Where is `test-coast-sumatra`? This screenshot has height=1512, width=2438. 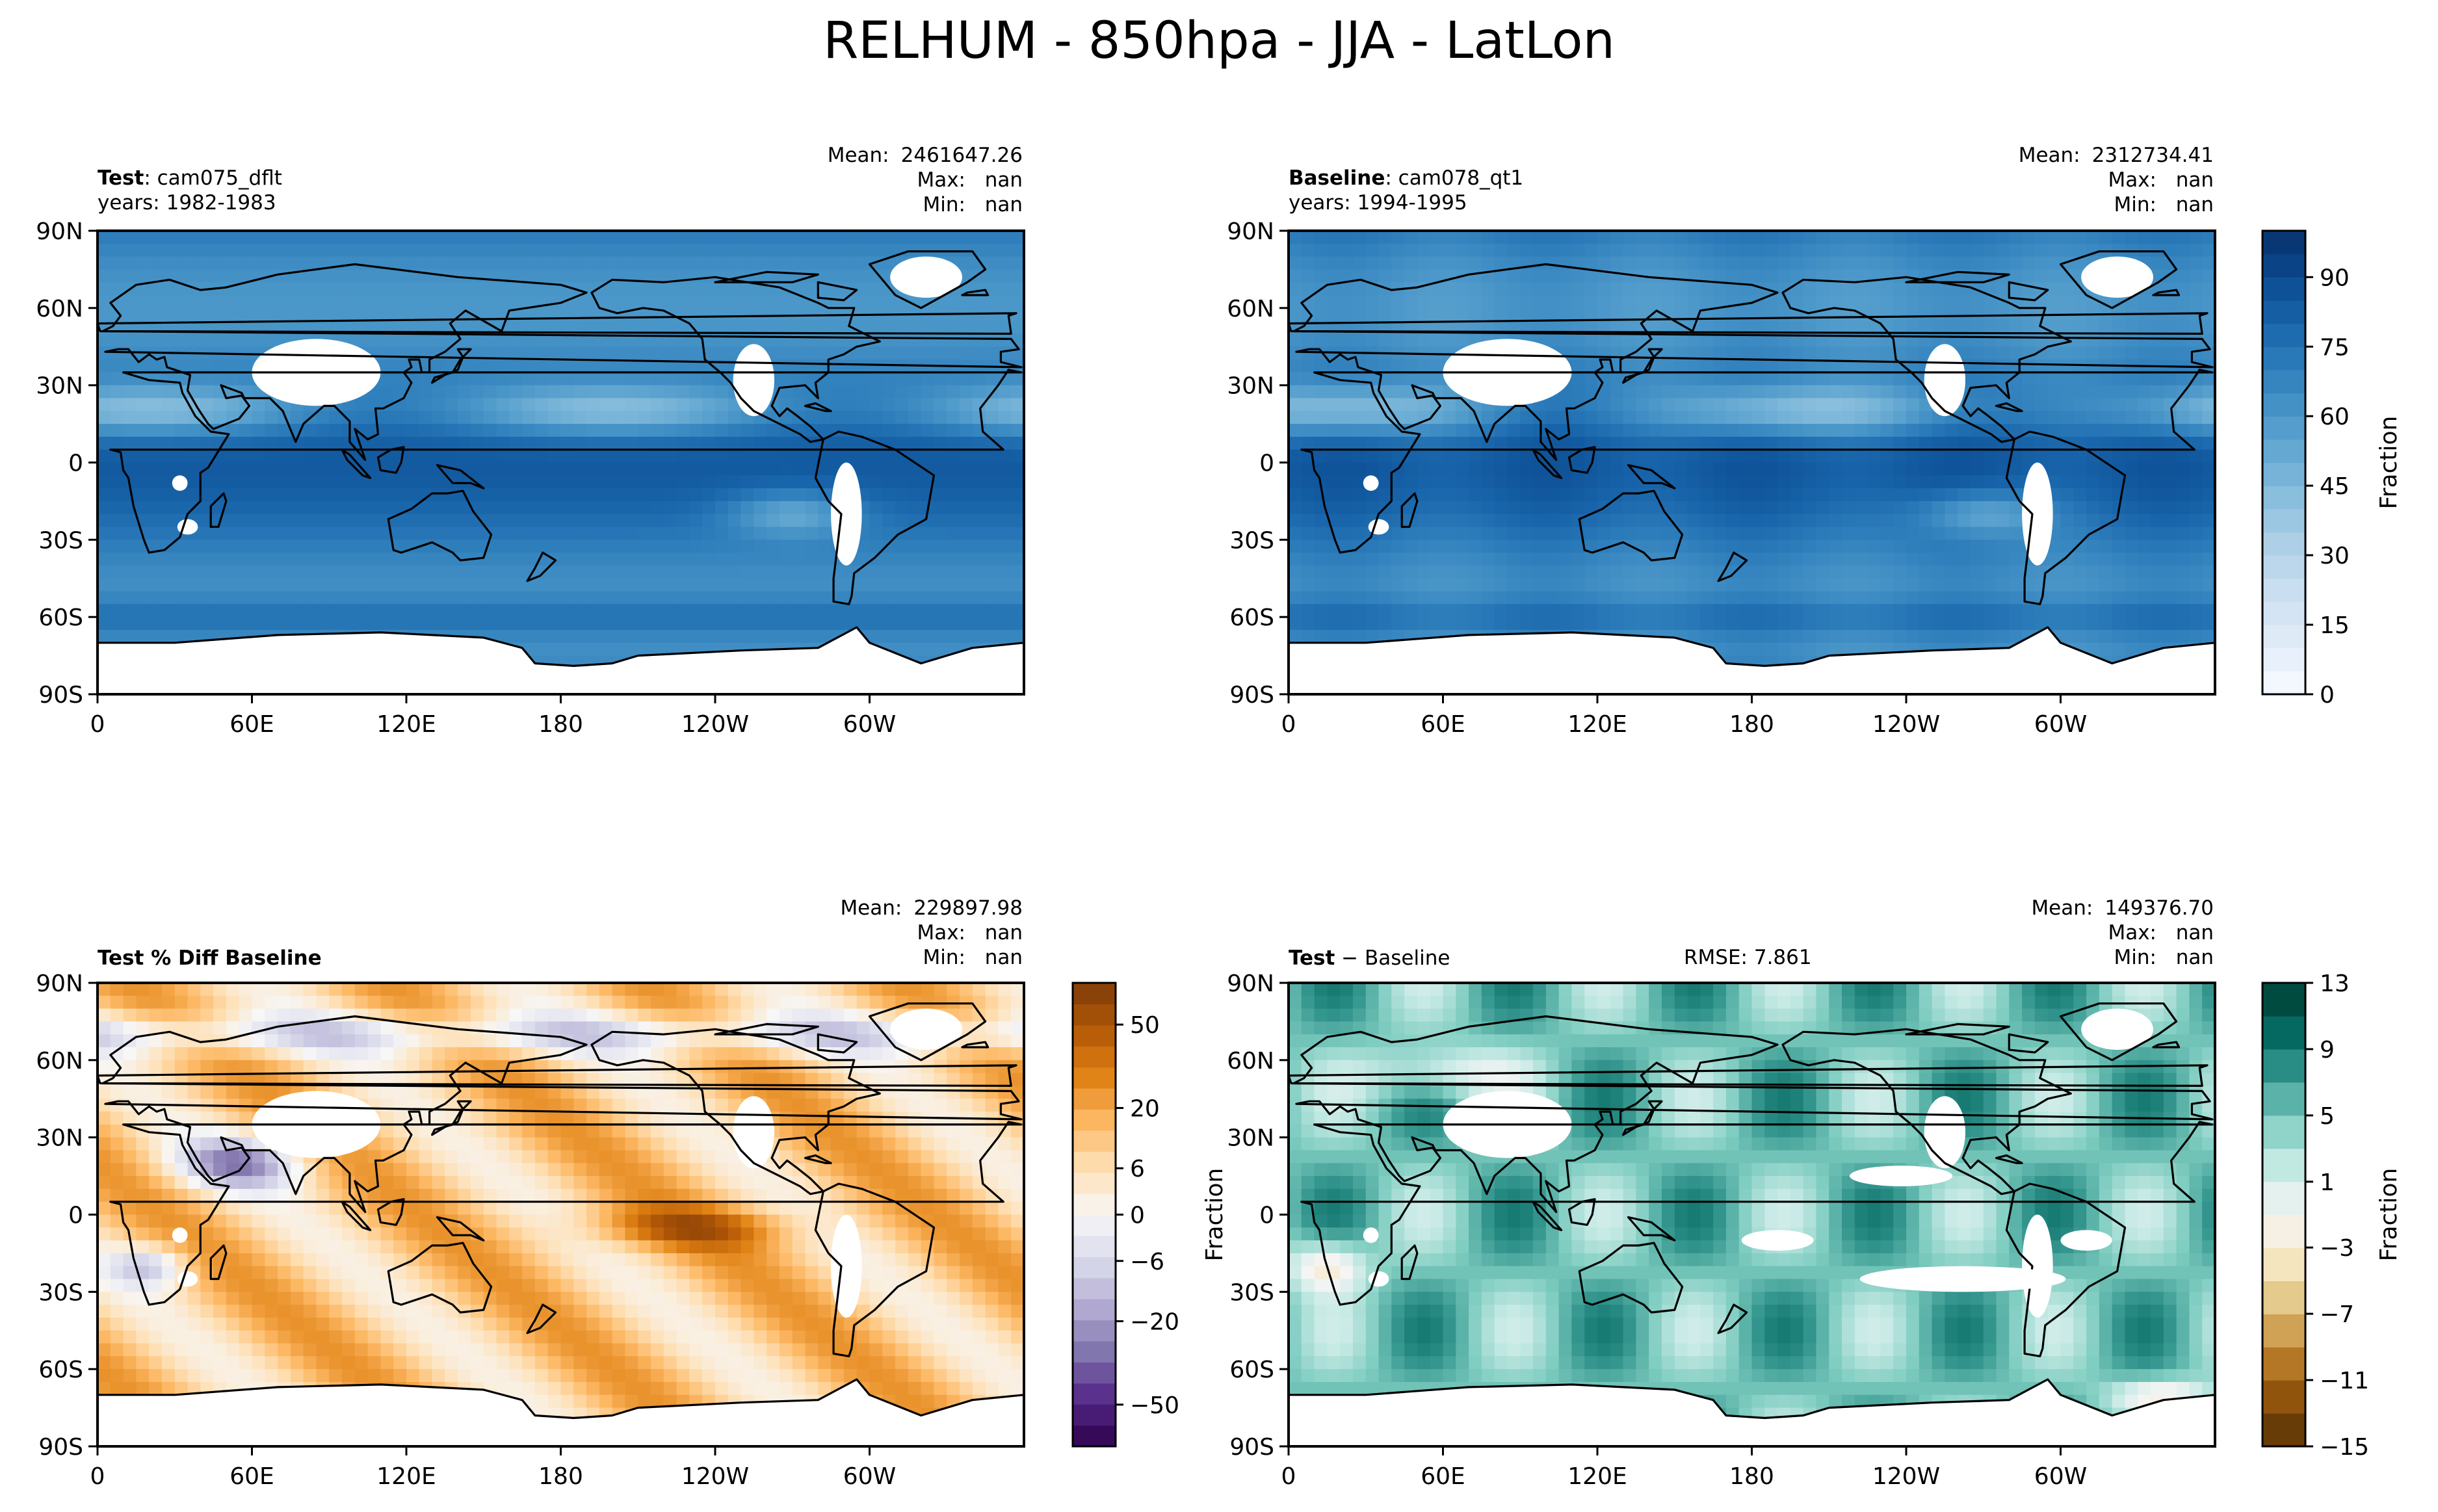 test-coast-sumatra is located at coordinates (356, 464).